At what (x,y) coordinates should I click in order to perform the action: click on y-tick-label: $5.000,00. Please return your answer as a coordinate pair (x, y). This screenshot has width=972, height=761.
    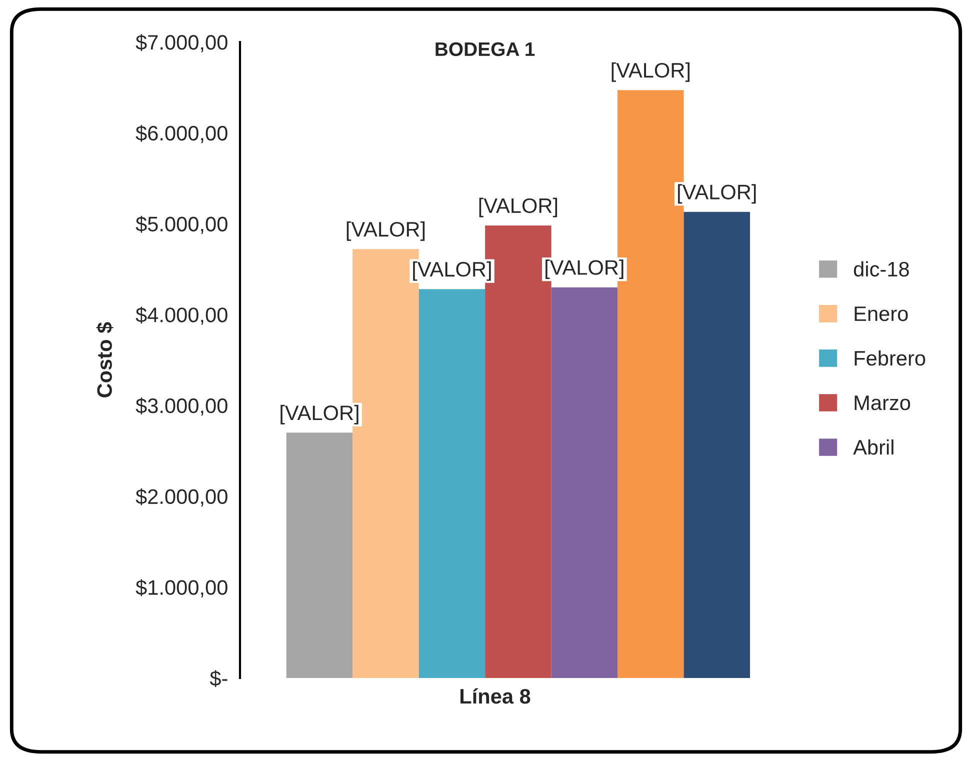
    Looking at the image, I should click on (182, 225).